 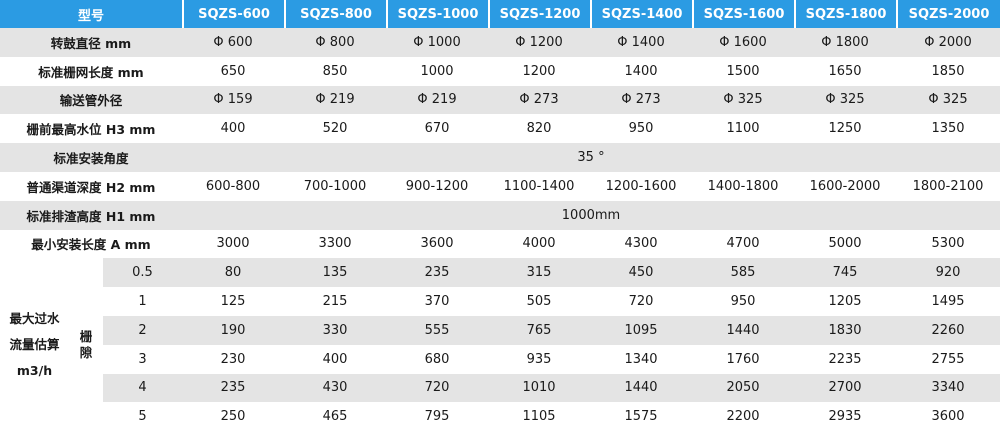 What do you see at coordinates (743, 129) in the screenshot?
I see `table-cell: 1100` at bounding box center [743, 129].